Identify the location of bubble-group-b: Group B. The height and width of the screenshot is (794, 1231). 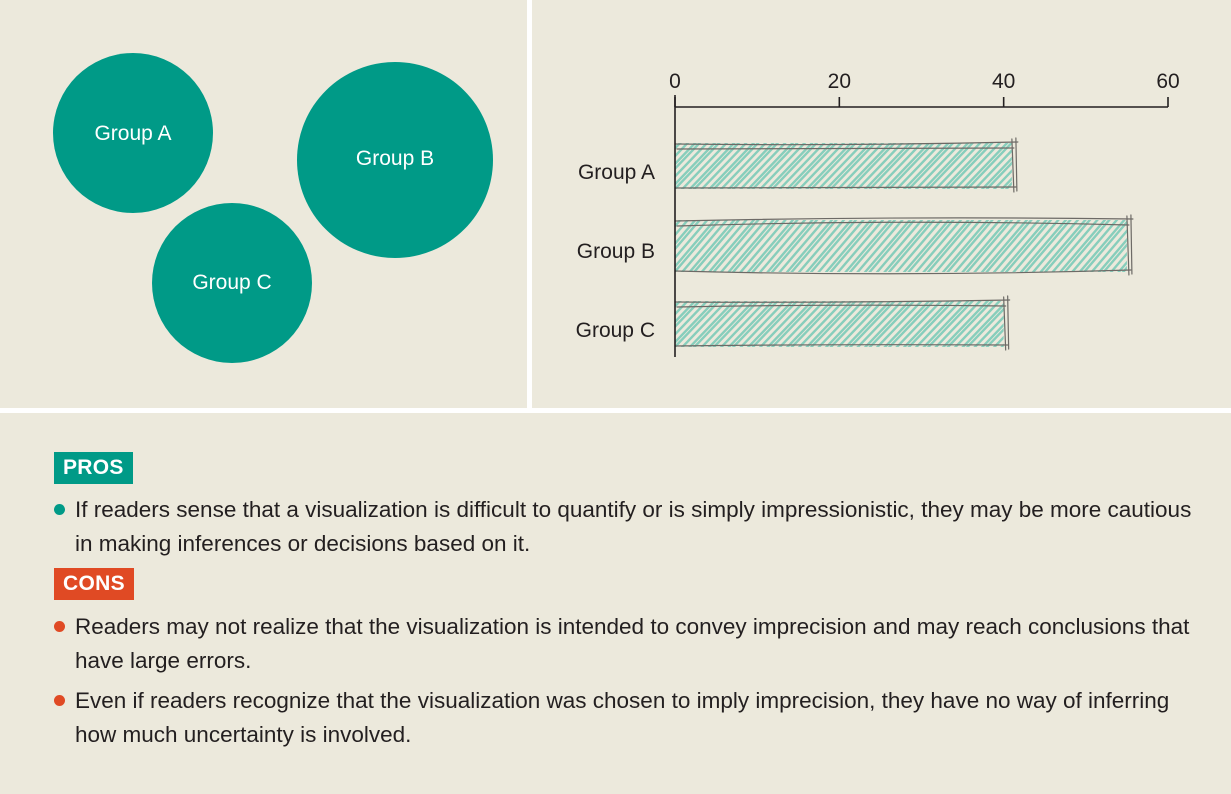
(395, 160).